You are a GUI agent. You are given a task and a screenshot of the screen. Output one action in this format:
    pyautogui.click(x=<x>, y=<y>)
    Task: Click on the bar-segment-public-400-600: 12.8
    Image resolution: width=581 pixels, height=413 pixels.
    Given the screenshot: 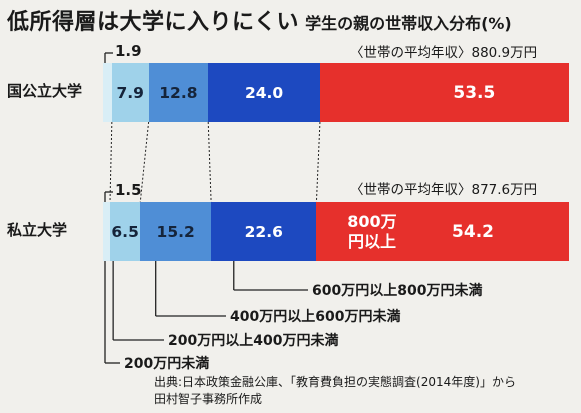 What is the action you would take?
    pyautogui.click(x=178, y=92)
    